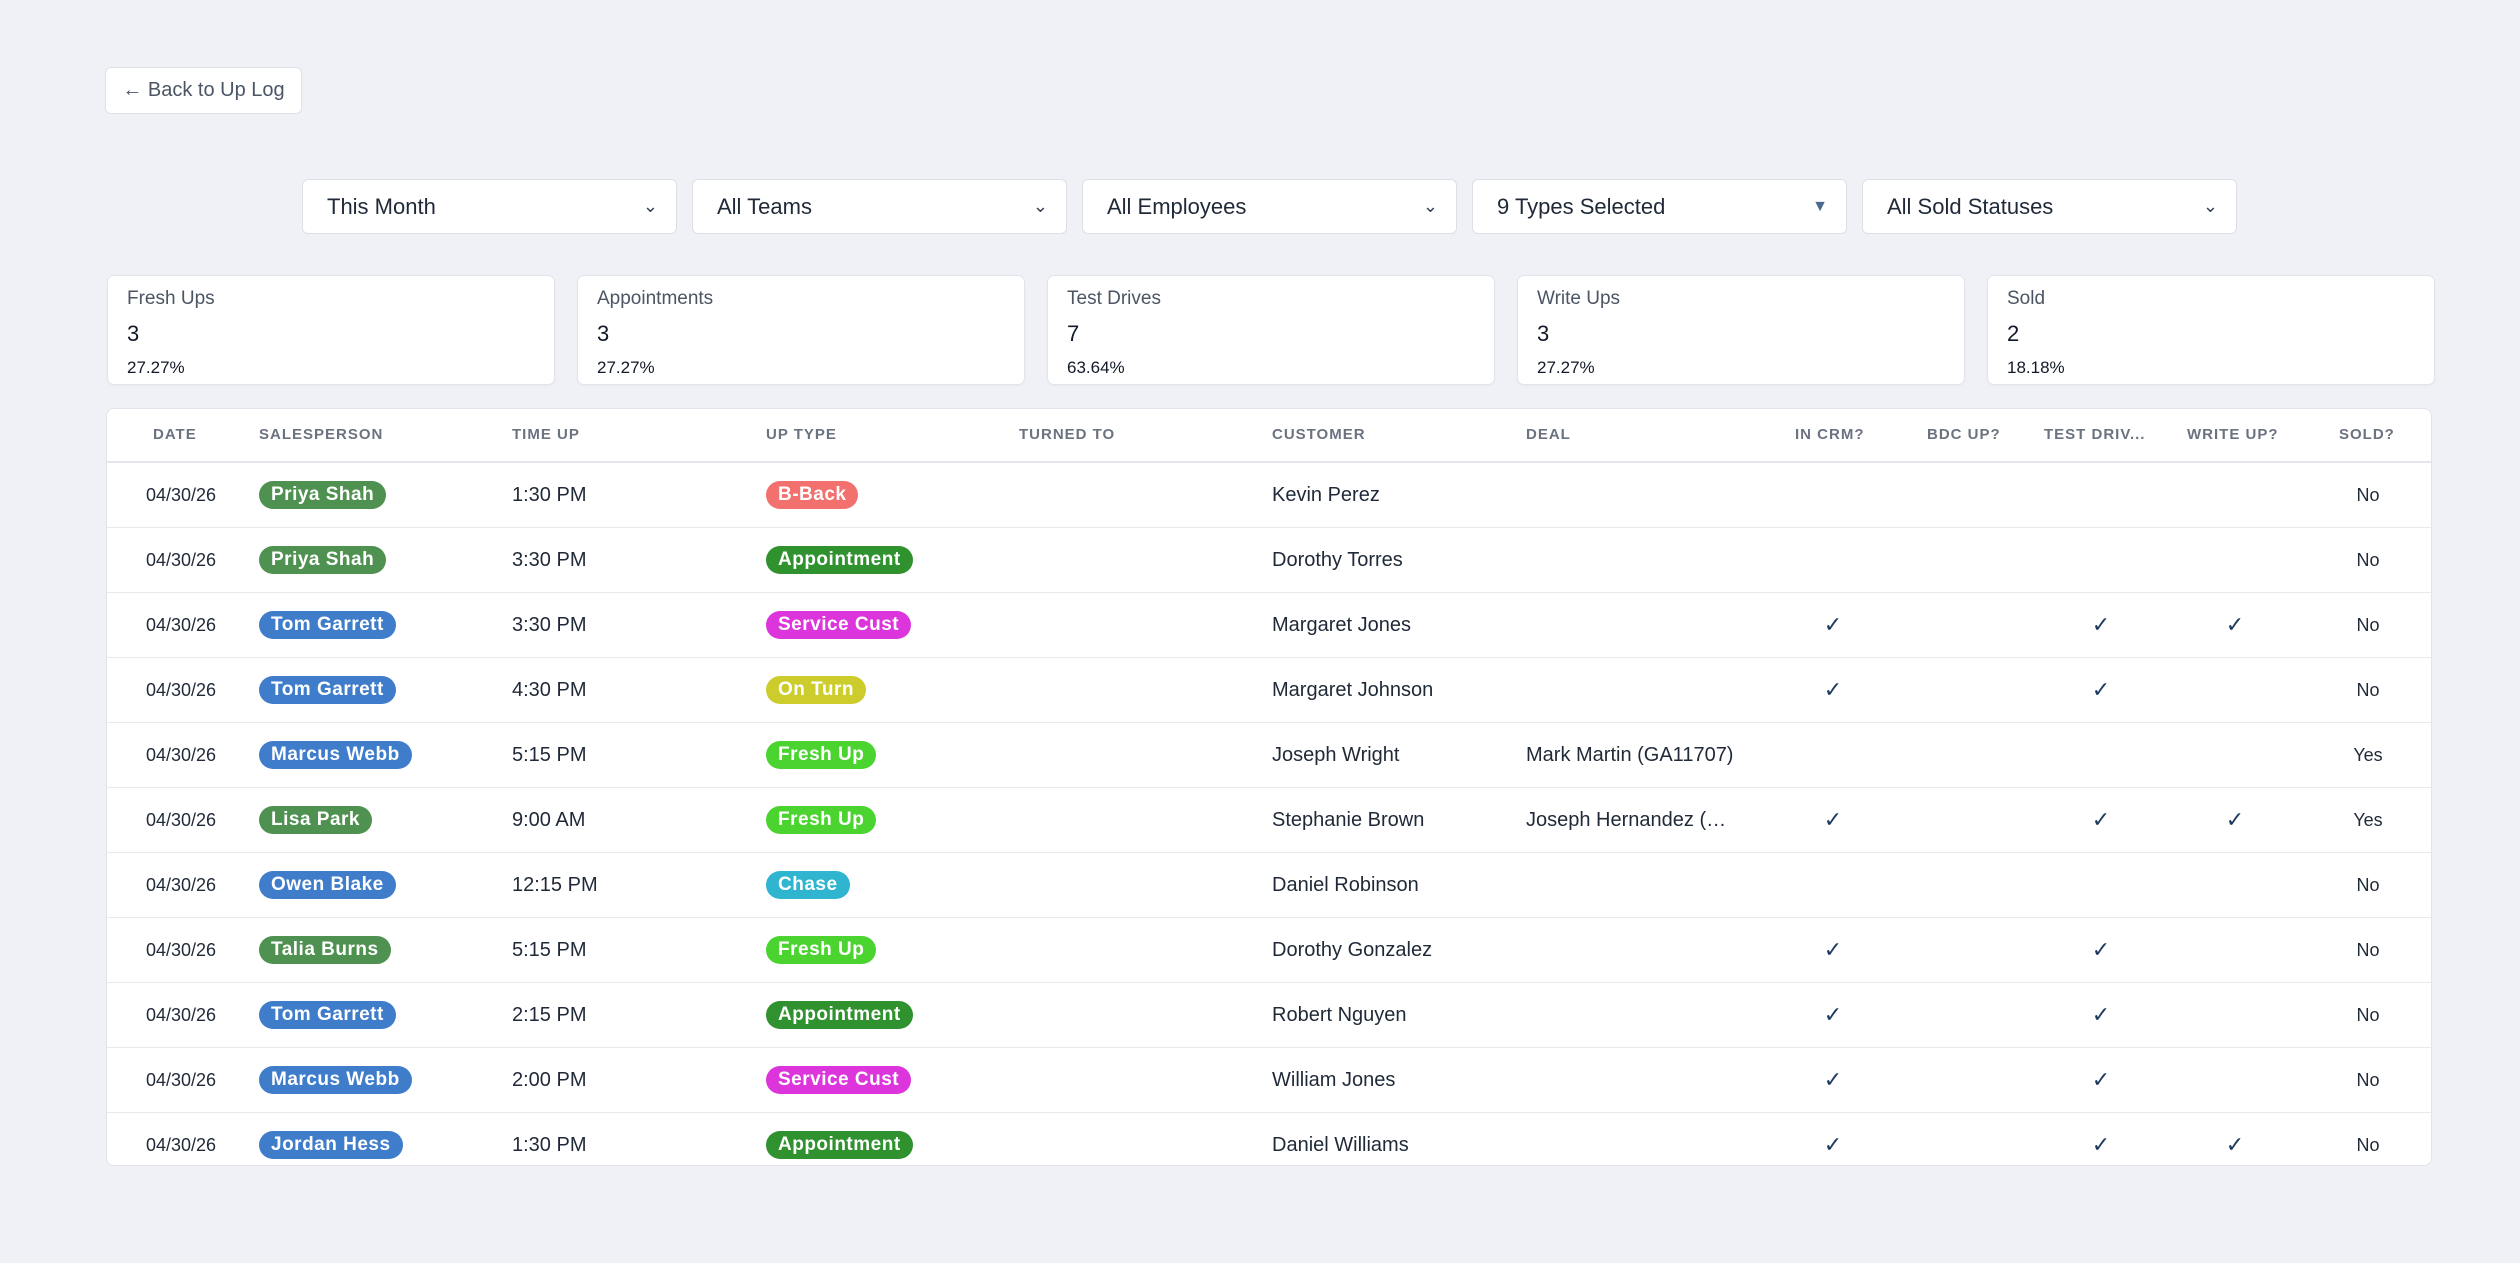  What do you see at coordinates (549, 1079) in the screenshot?
I see `time-up-value: 2:00 PM` at bounding box center [549, 1079].